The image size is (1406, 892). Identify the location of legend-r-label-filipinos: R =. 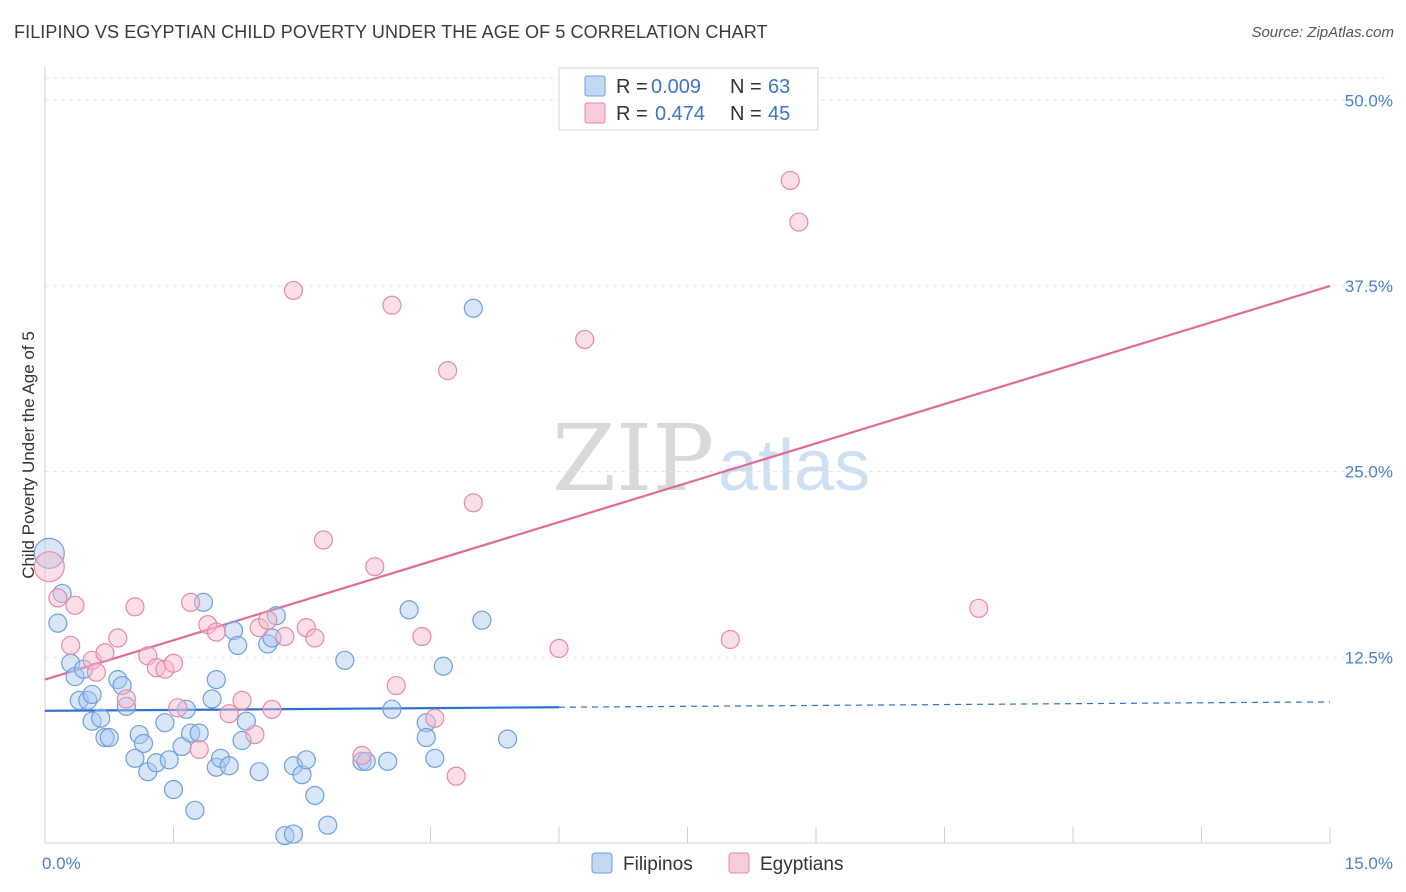
(634, 87).